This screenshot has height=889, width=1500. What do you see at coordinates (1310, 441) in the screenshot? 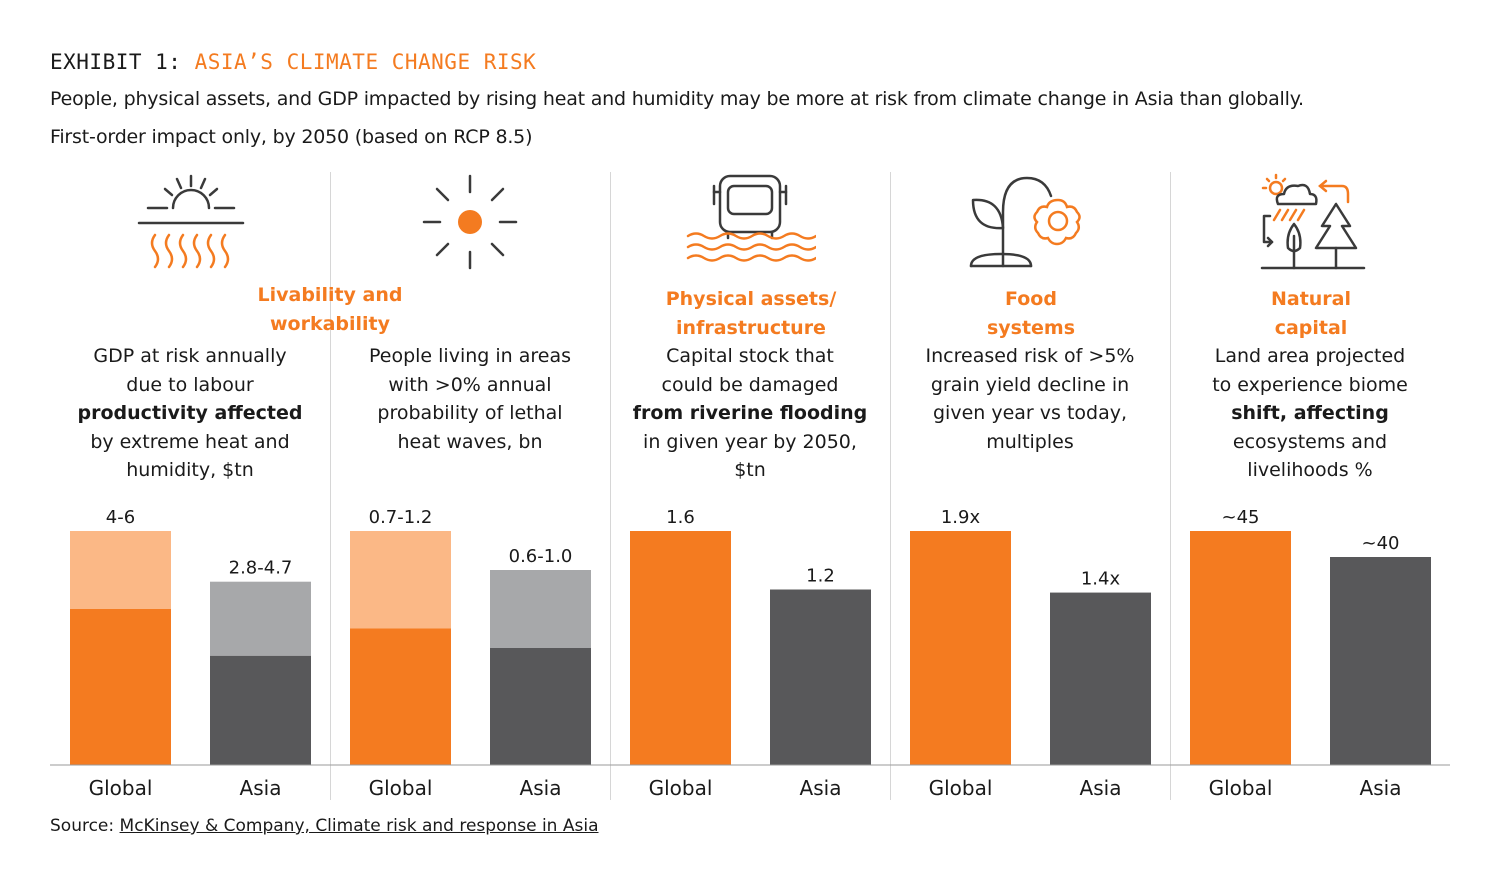
I see `description-line: ecosystems and` at bounding box center [1310, 441].